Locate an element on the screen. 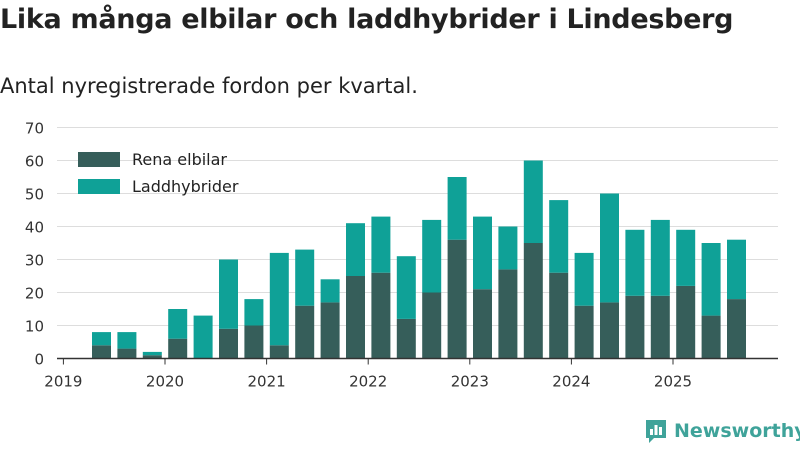  y-tick-label: 70 is located at coordinates (34, 129).